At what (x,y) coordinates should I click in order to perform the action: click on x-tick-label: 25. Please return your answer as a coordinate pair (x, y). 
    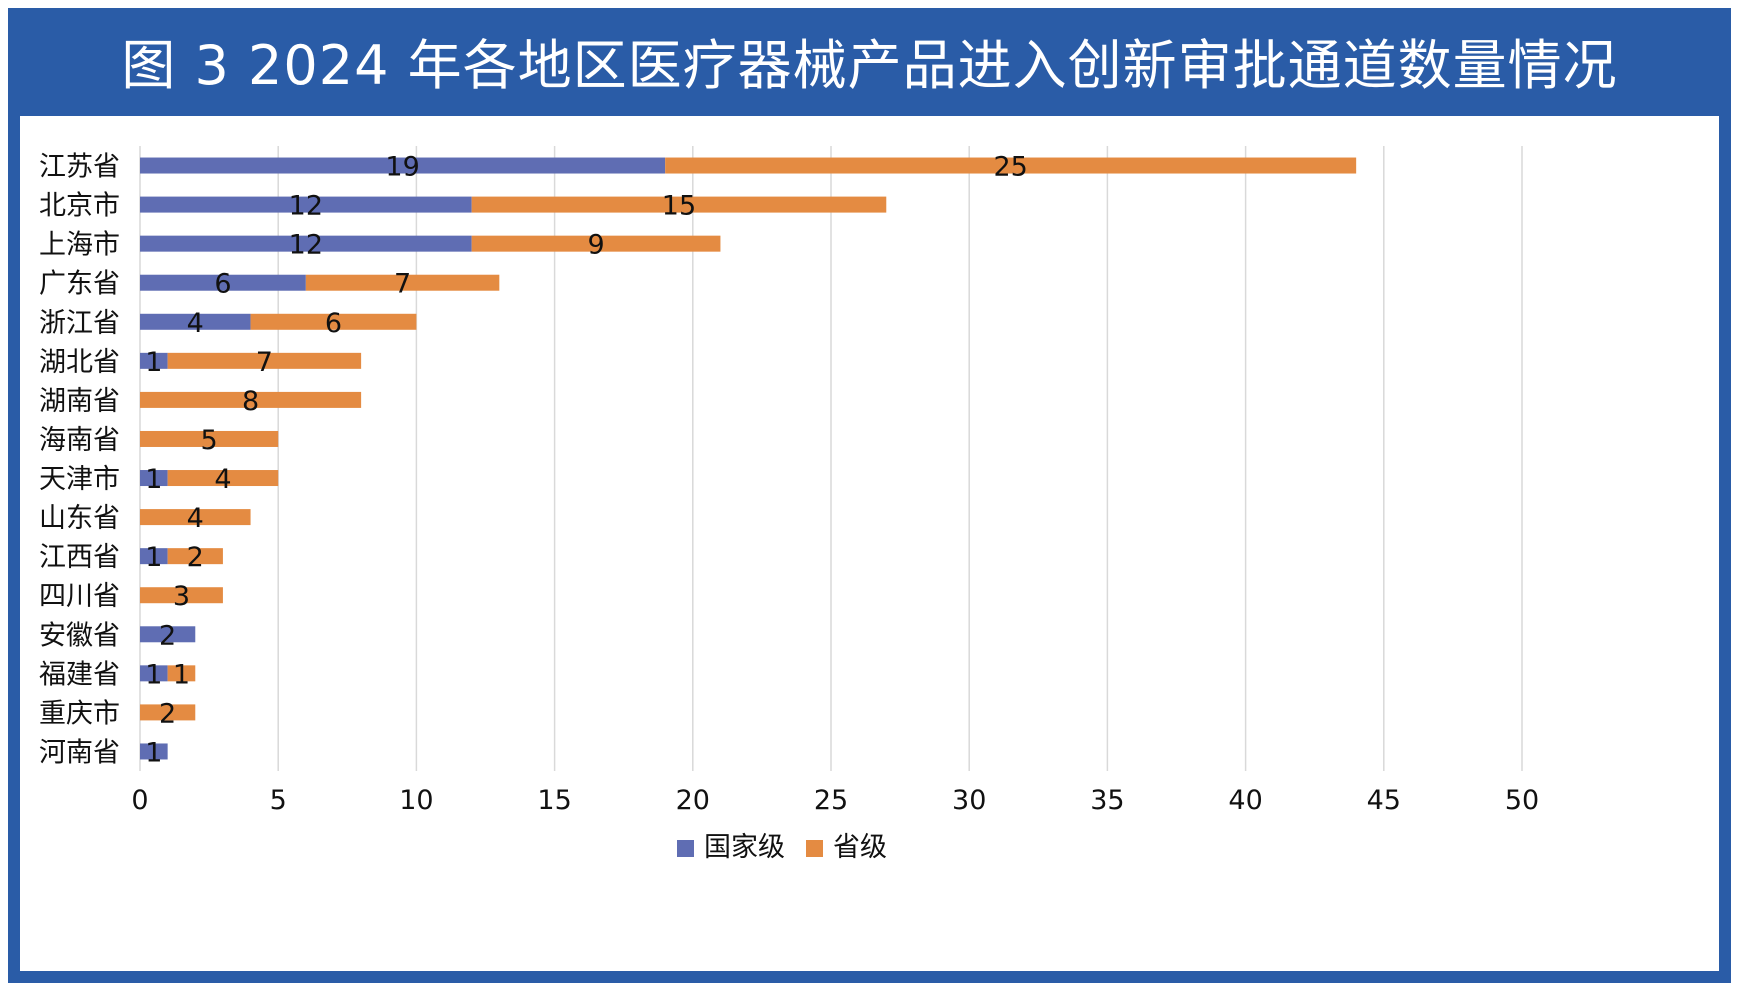
    Looking at the image, I should click on (831, 800).